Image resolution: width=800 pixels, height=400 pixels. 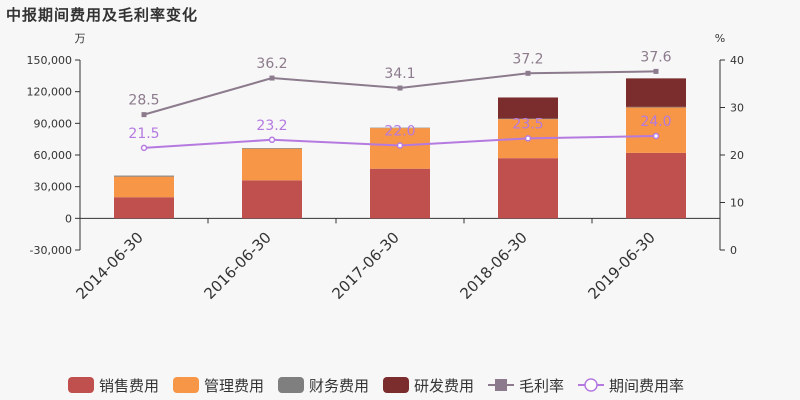 I want to click on x-tick-label: 2016-06-30, so click(x=237, y=265).